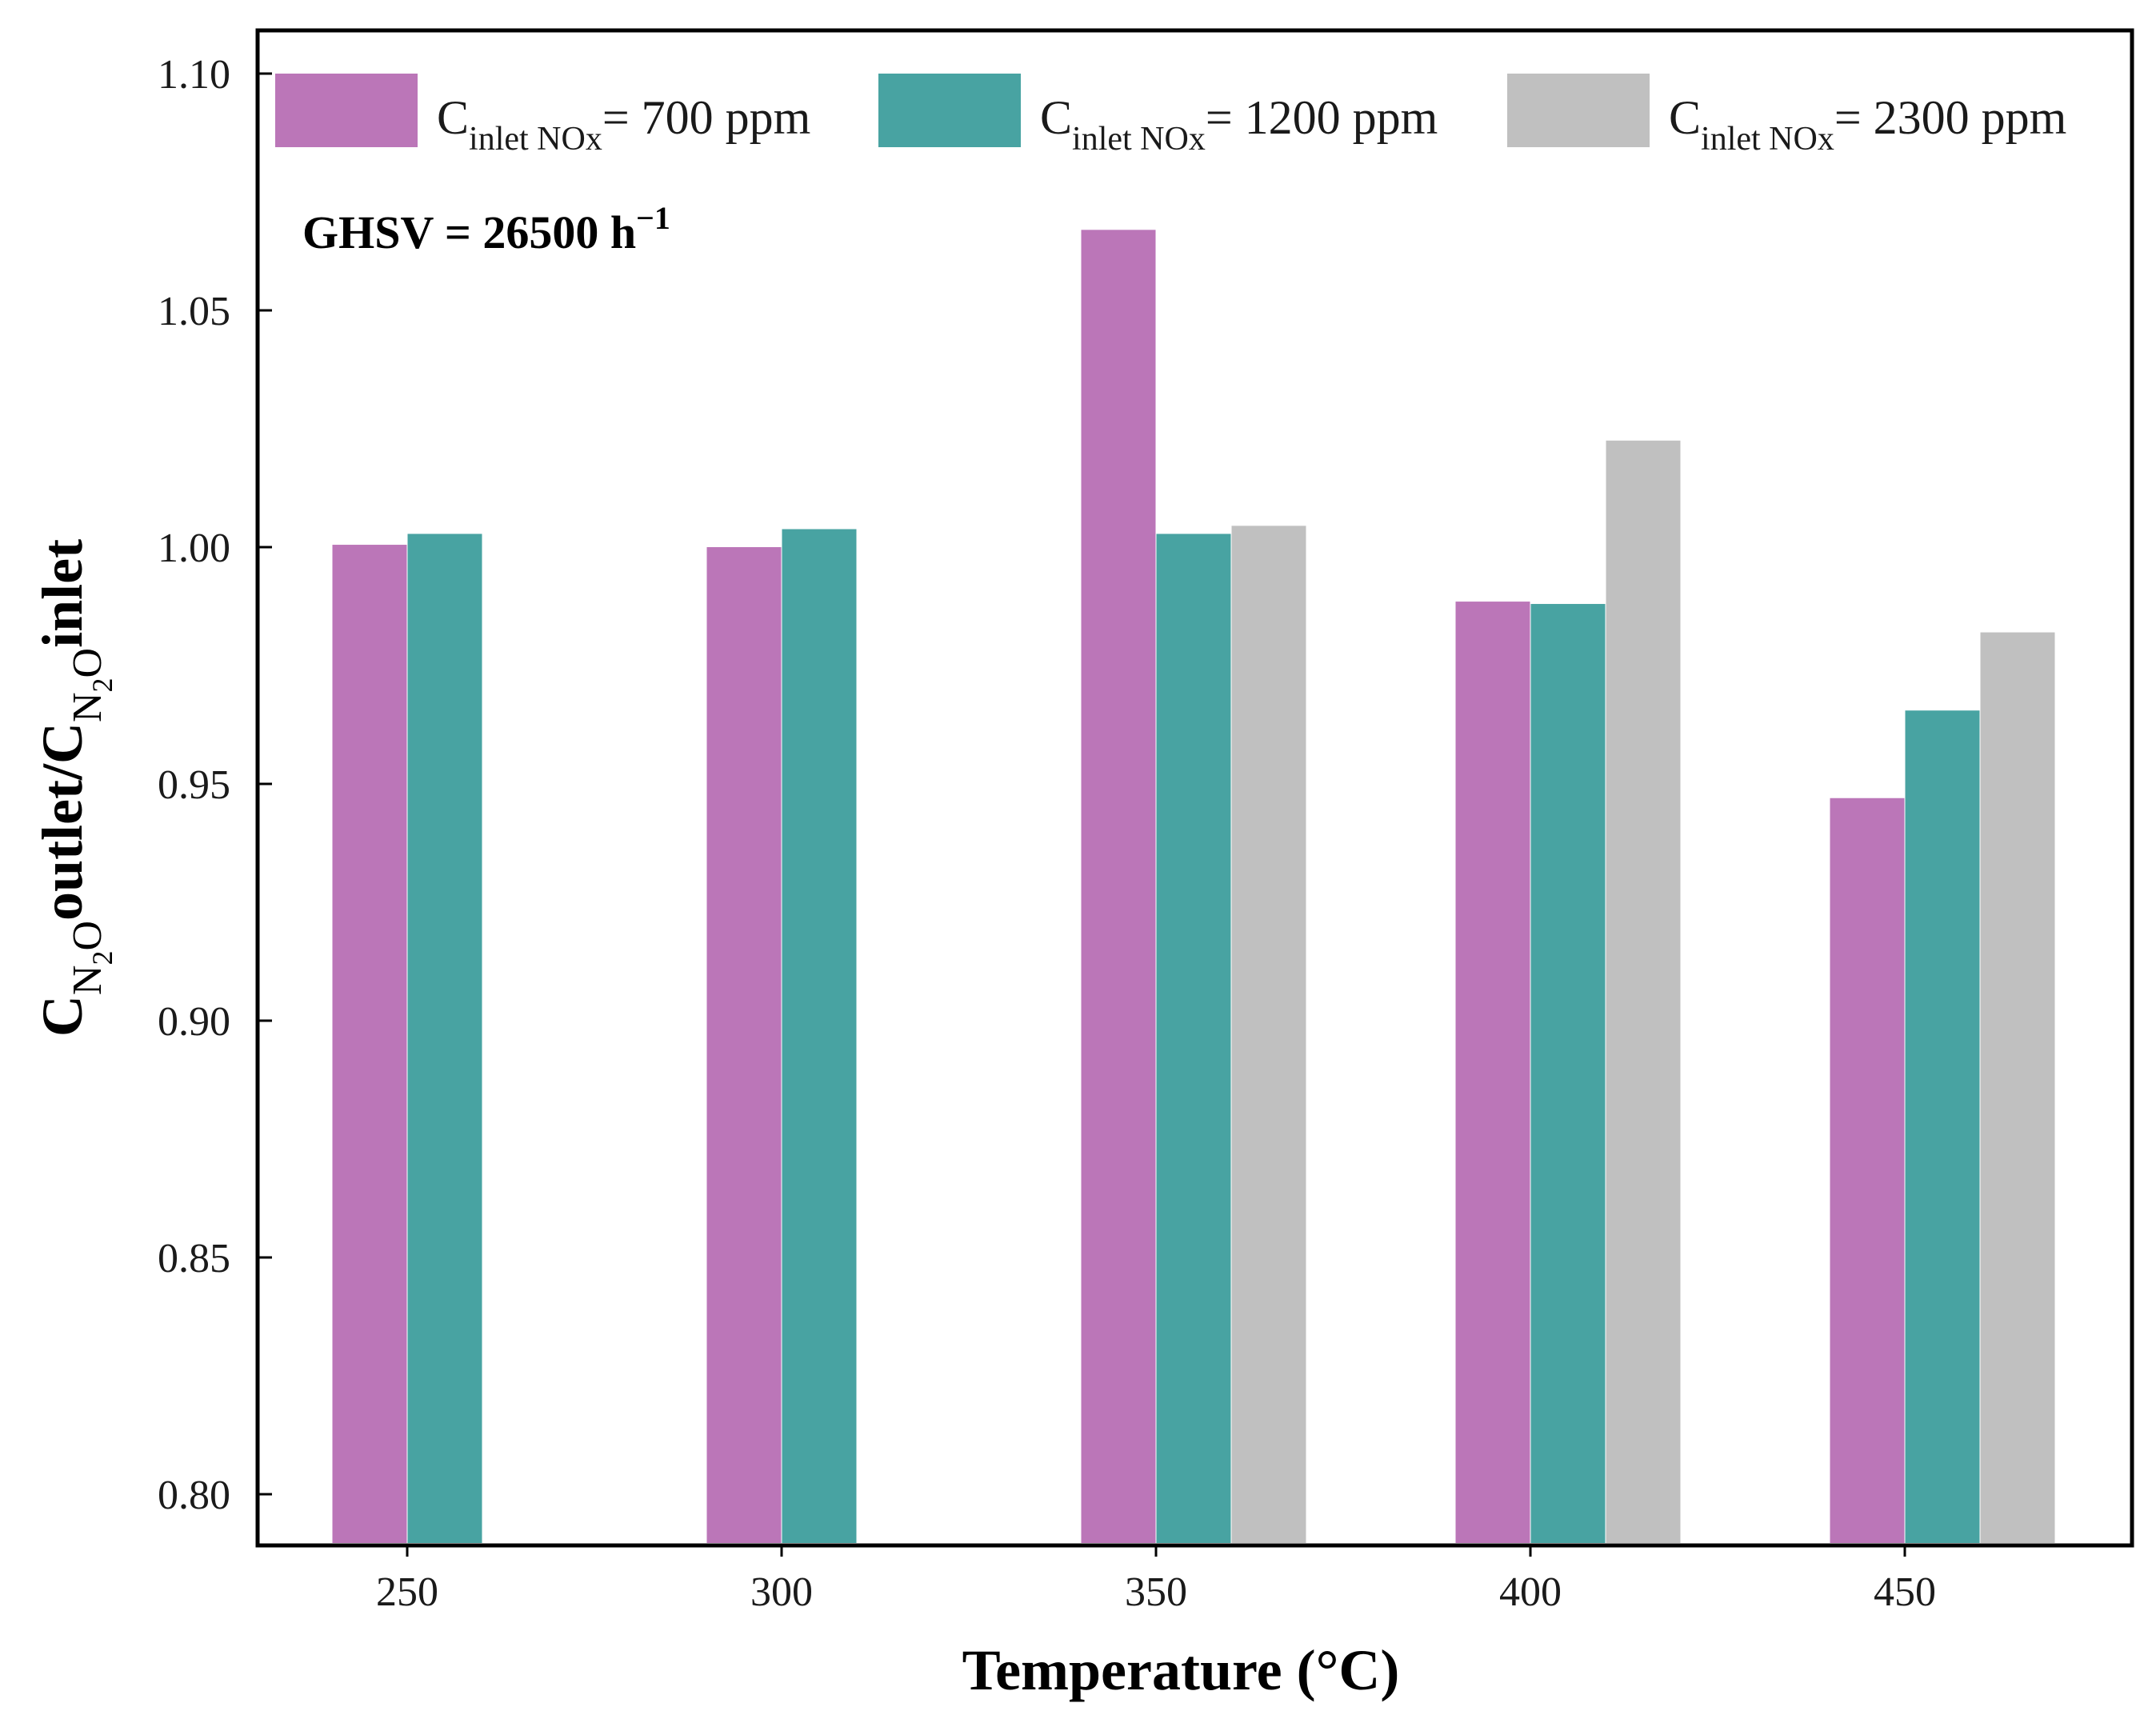  Describe the element at coordinates (1905, 1592) in the screenshot. I see `x-tick-label: 450` at that location.